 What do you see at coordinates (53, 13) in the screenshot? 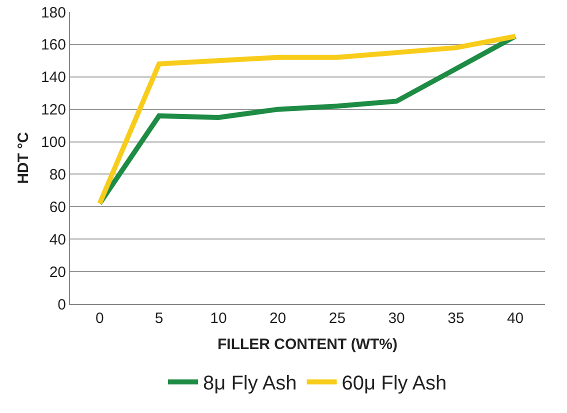
I see `y-tick-label: 180` at bounding box center [53, 13].